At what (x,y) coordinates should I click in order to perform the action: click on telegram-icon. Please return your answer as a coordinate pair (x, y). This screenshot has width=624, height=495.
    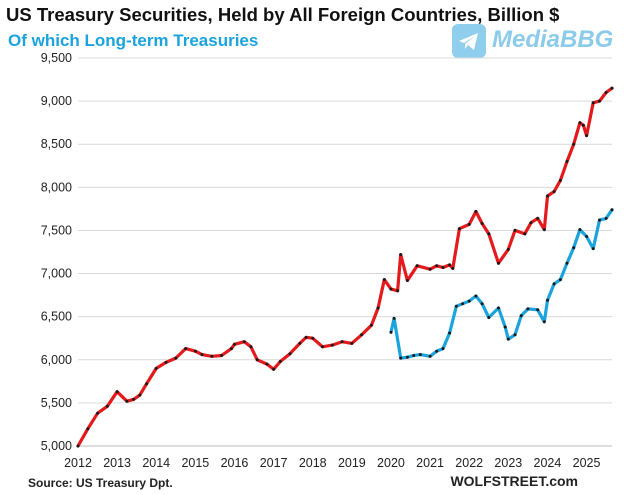
    Looking at the image, I should click on (469, 41).